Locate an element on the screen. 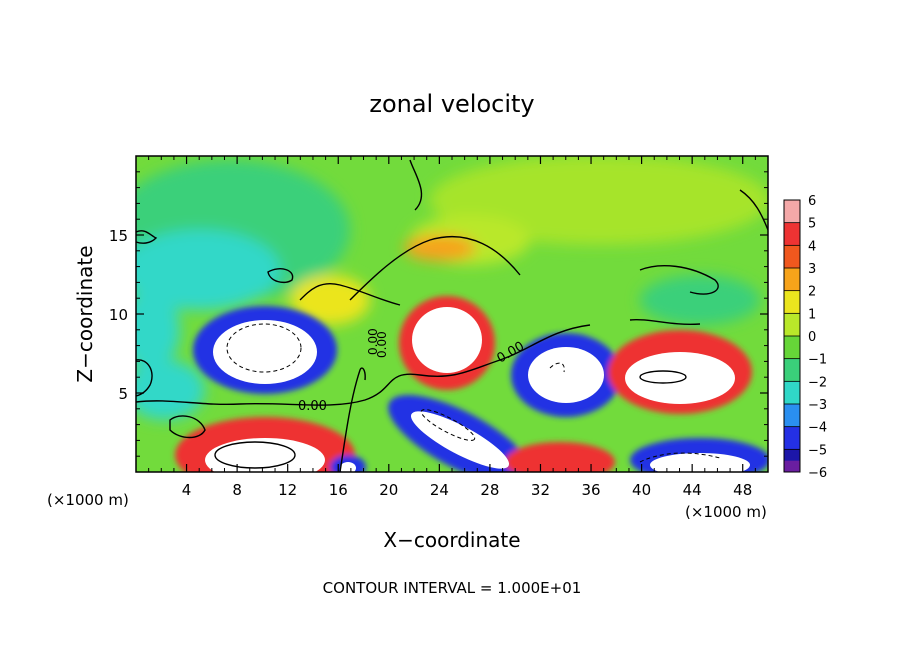 The height and width of the screenshot is (654, 904). colorbar-tick-label: −2 is located at coordinates (817, 382).